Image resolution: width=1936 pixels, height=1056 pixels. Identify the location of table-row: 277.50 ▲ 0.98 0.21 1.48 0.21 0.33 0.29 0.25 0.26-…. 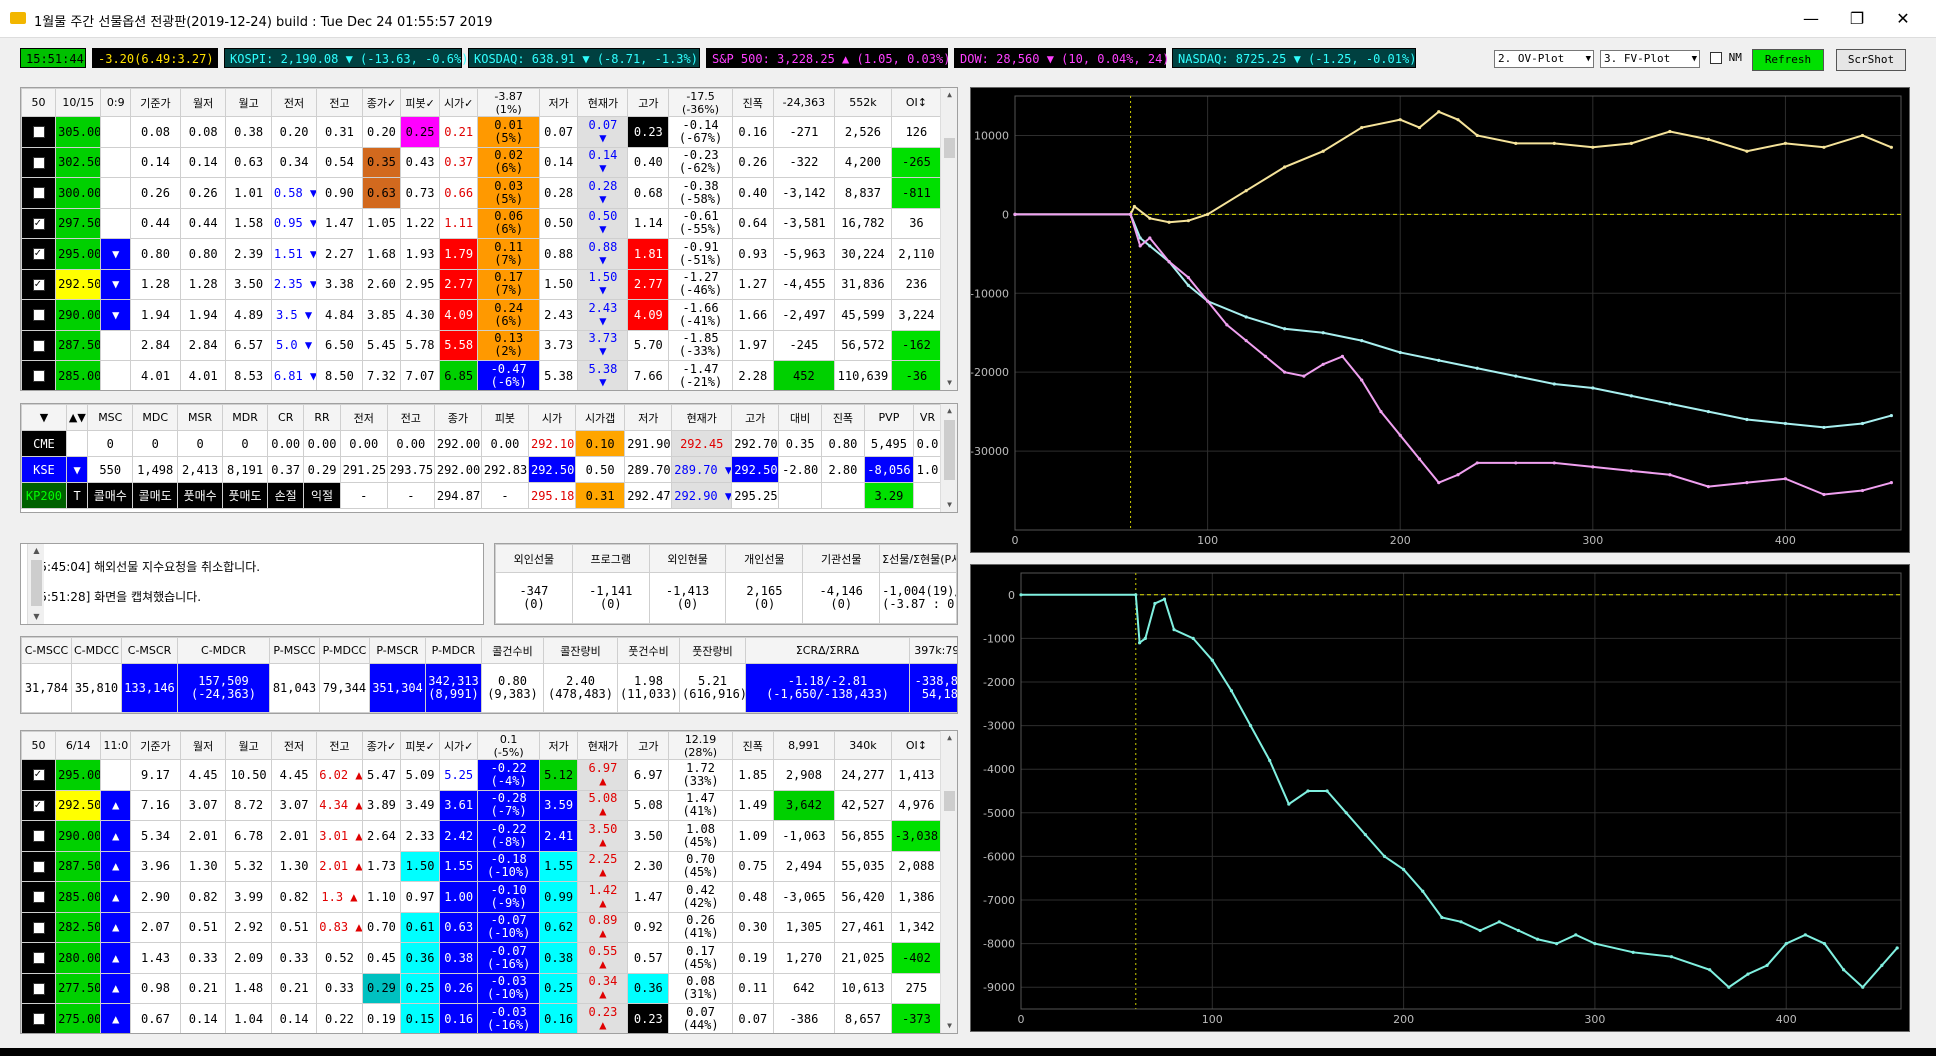
(482, 988).